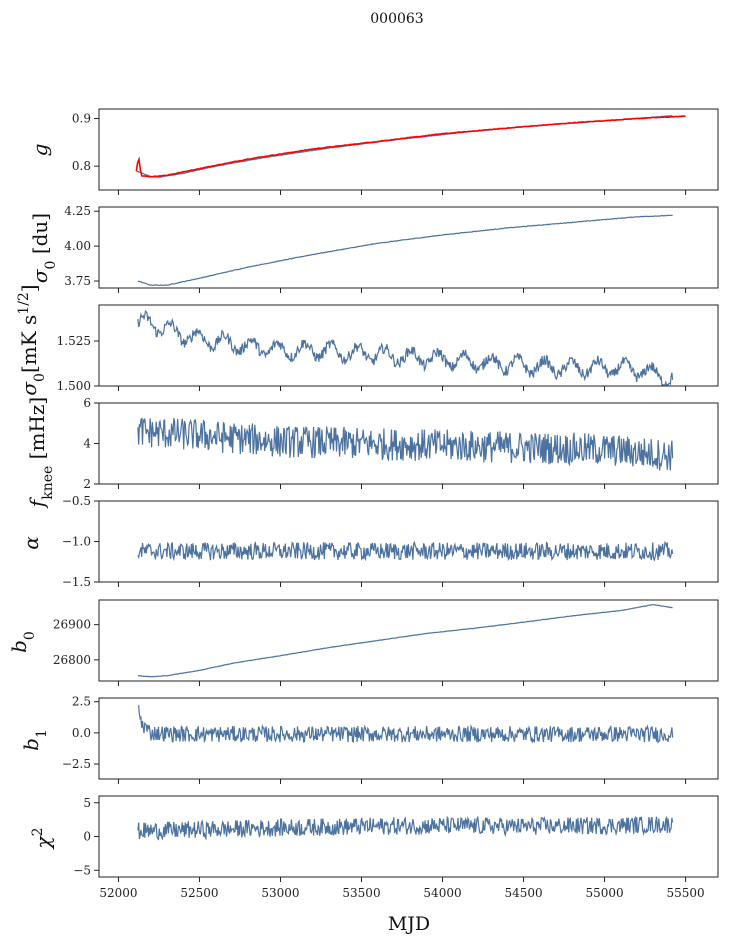 The image size is (729, 944). Describe the element at coordinates (604, 893) in the screenshot. I see `x-tick-label: 55000` at that location.